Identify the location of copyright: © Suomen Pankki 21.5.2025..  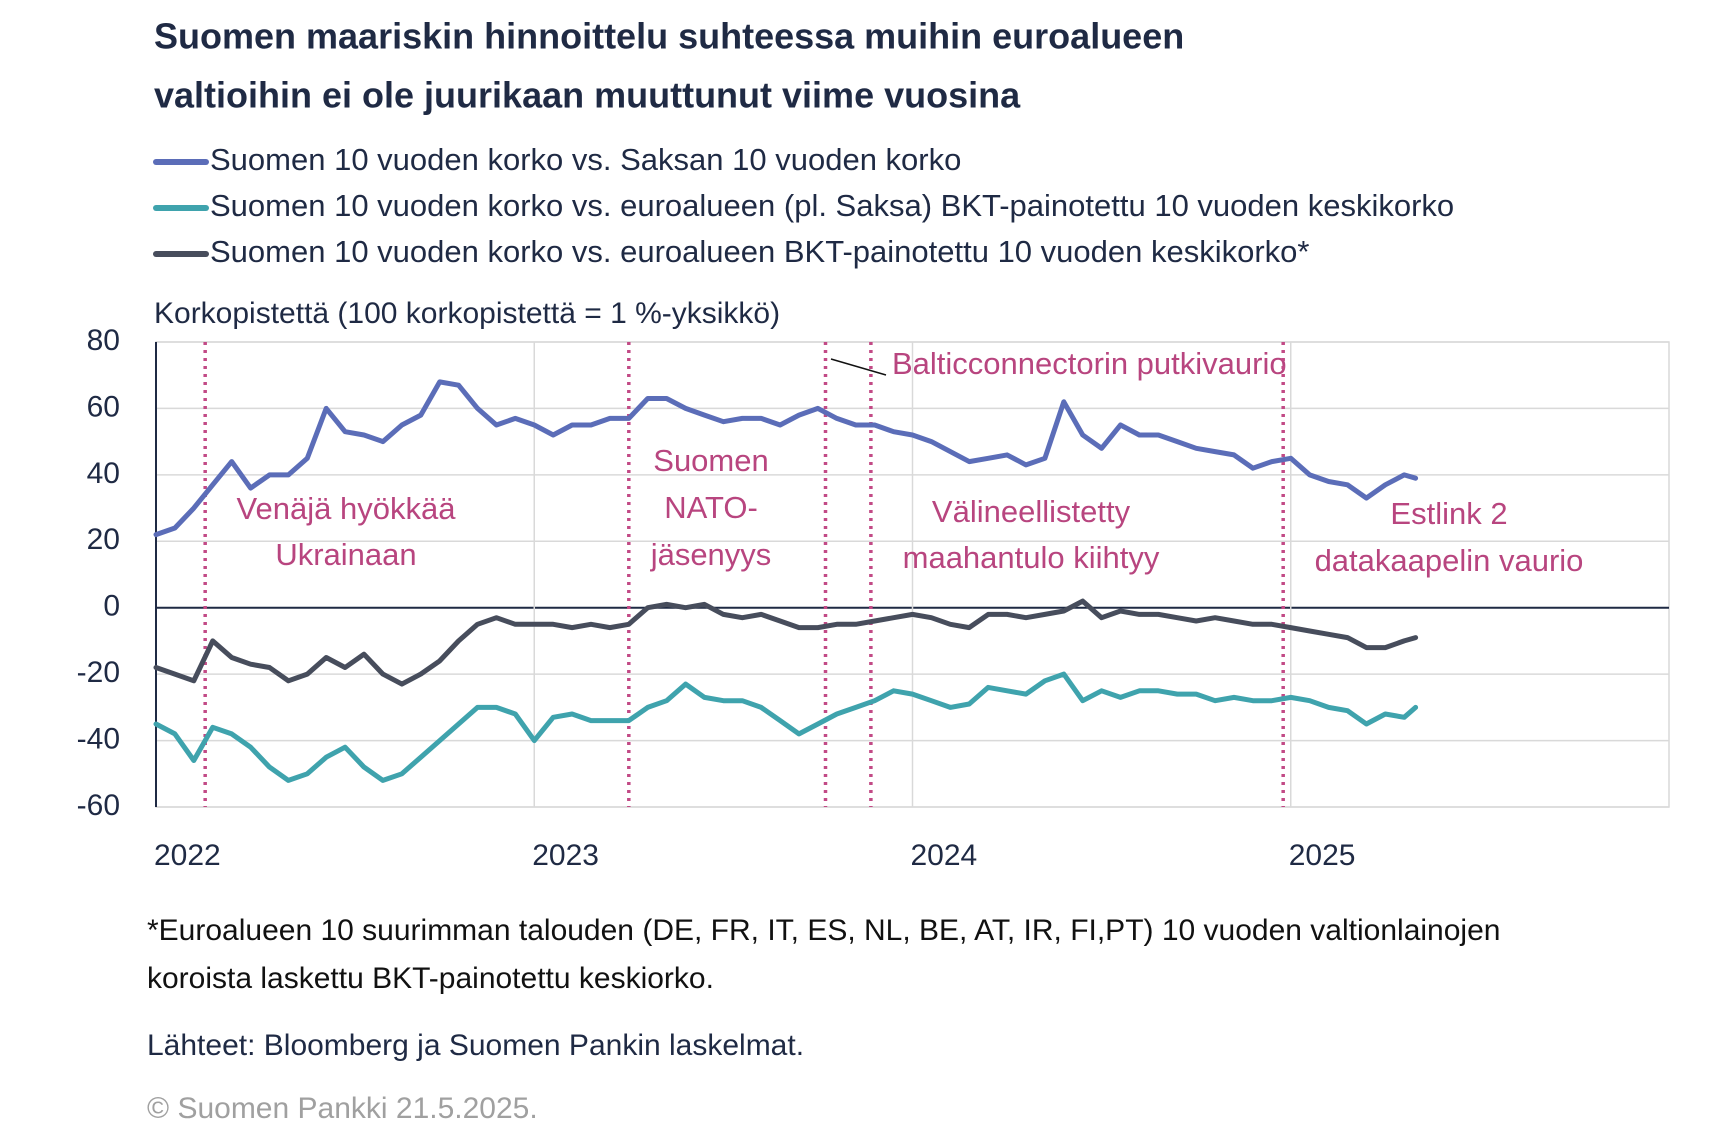
(342, 1108).